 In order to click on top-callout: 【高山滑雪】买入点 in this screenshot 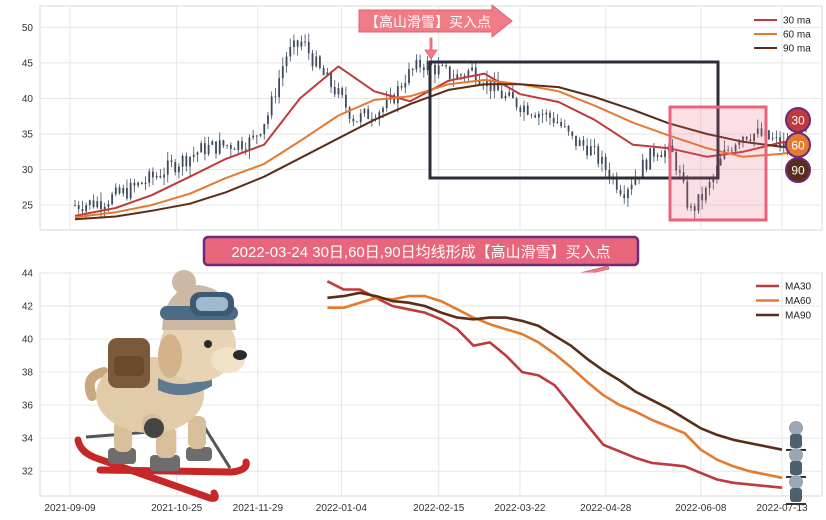, I will do `click(435, 31)`.